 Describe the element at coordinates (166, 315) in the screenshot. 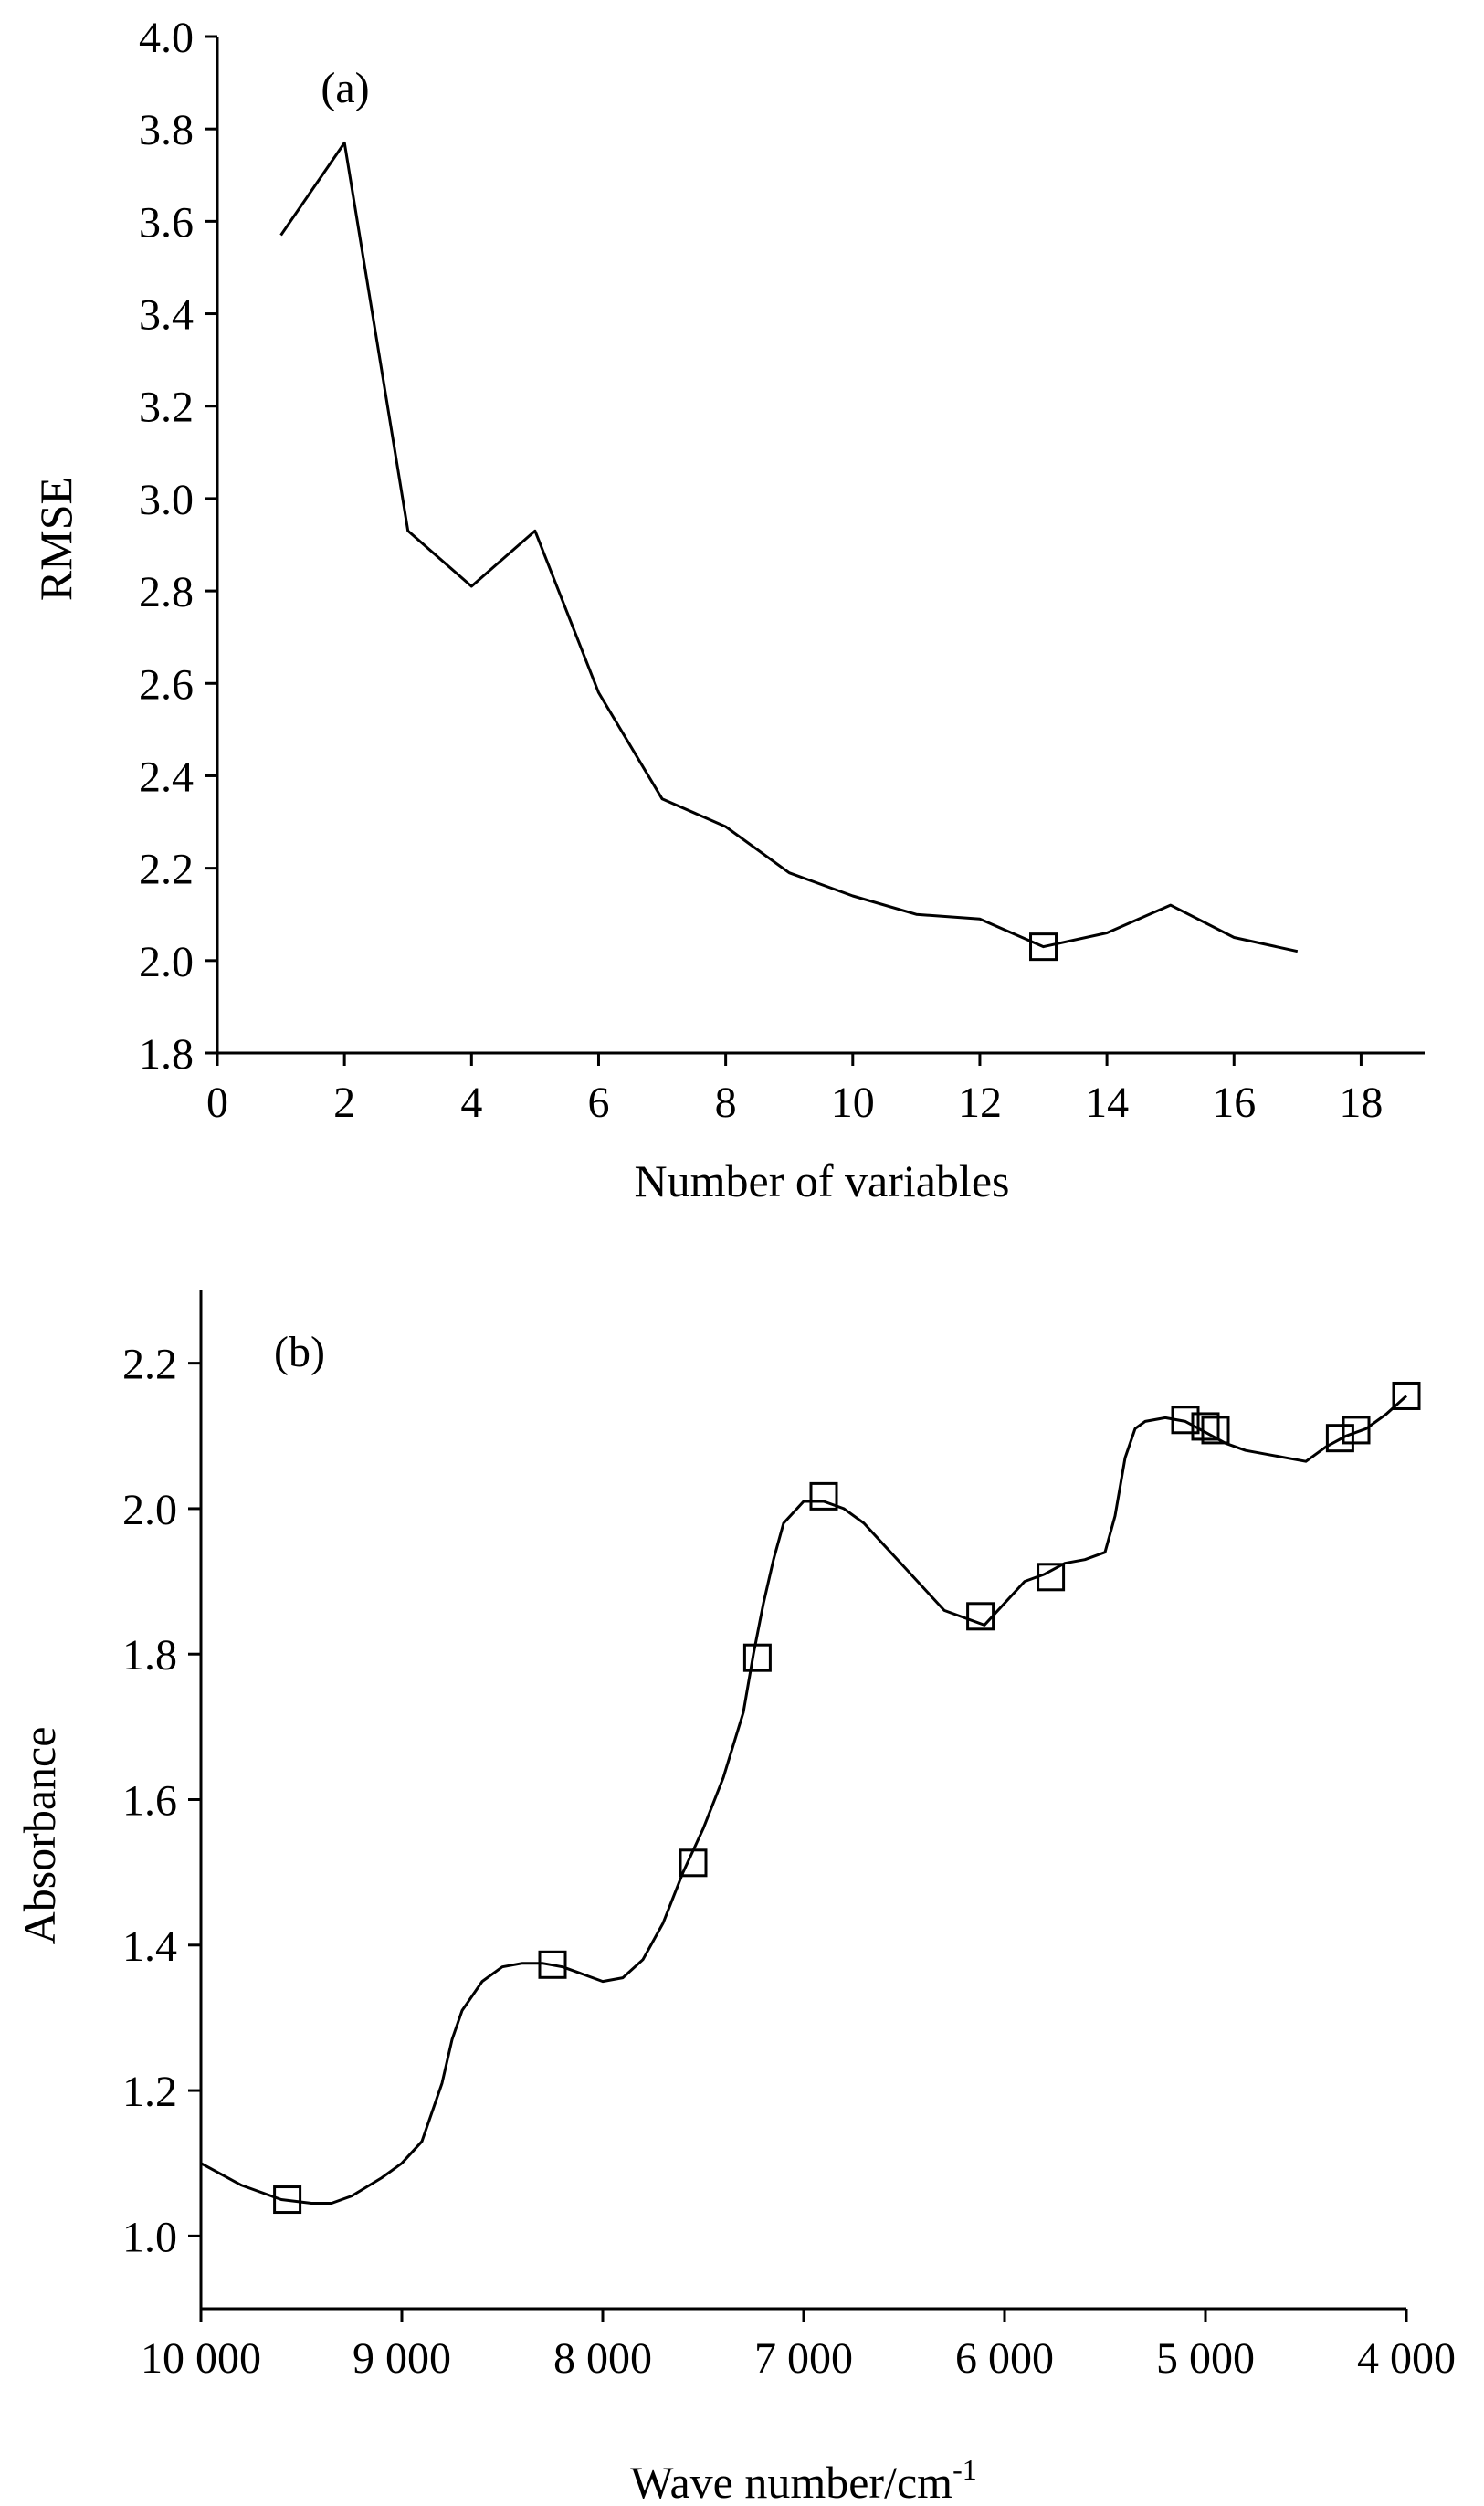

I see `y-tick-label-a: 3.4` at that location.